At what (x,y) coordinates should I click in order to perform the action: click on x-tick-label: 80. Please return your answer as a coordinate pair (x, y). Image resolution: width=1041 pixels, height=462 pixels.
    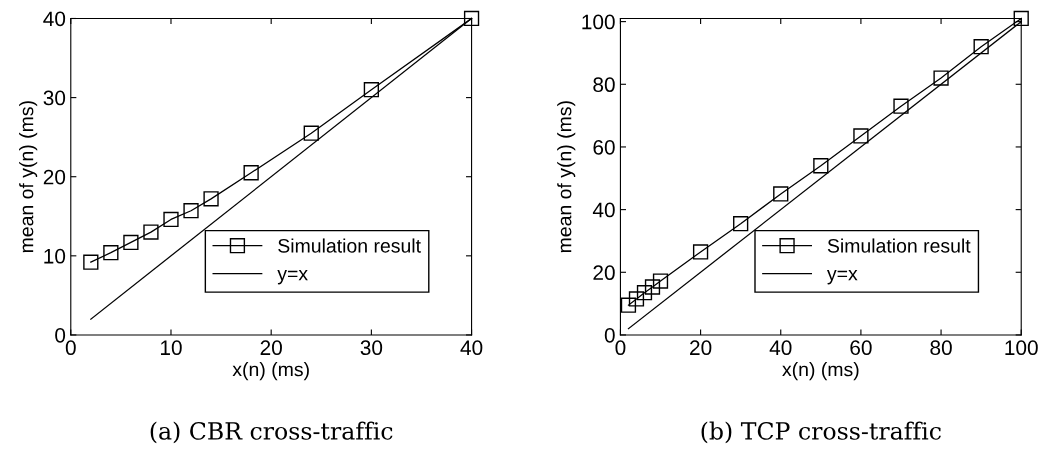
    Looking at the image, I should click on (941, 348).